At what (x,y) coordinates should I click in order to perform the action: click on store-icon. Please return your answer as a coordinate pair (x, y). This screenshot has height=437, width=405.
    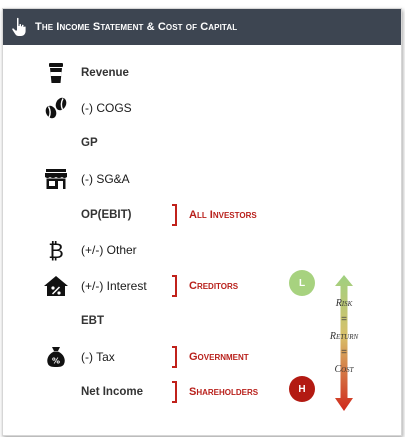
    Looking at the image, I should click on (56, 179).